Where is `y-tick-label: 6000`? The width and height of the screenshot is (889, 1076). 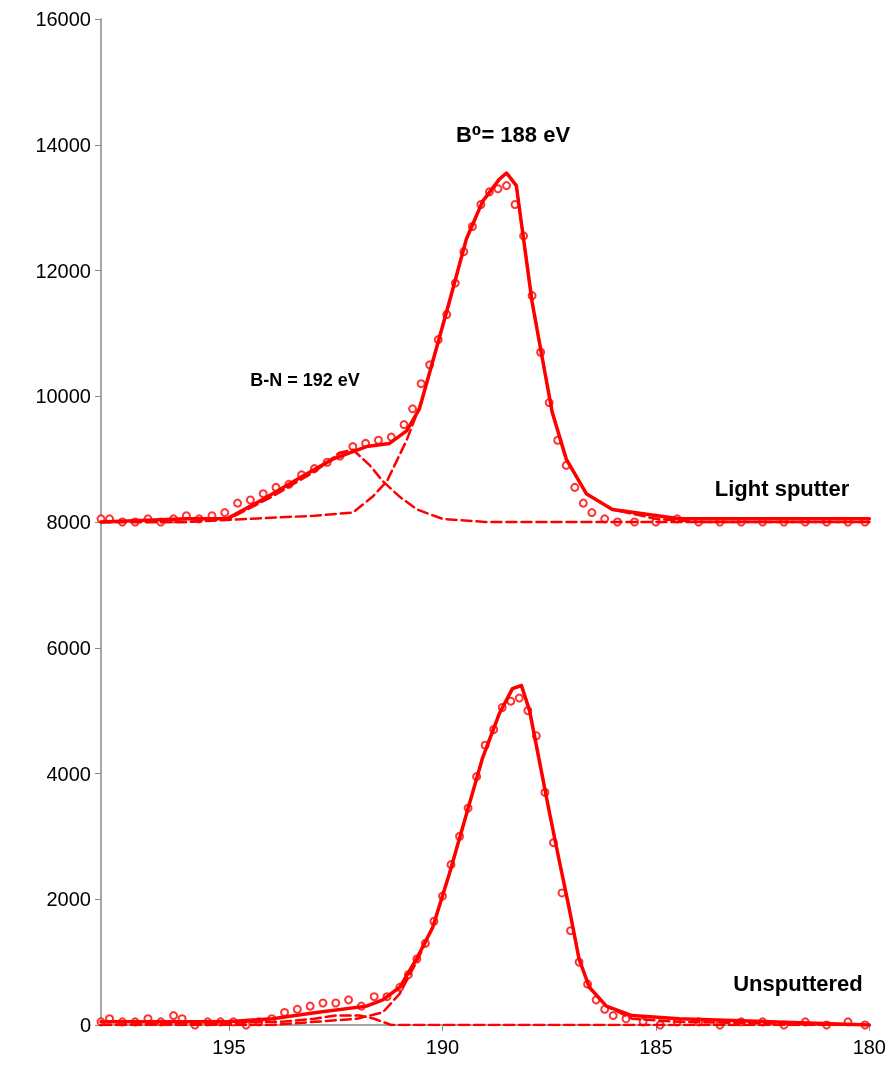
y-tick-label: 6000 is located at coordinates (68, 647).